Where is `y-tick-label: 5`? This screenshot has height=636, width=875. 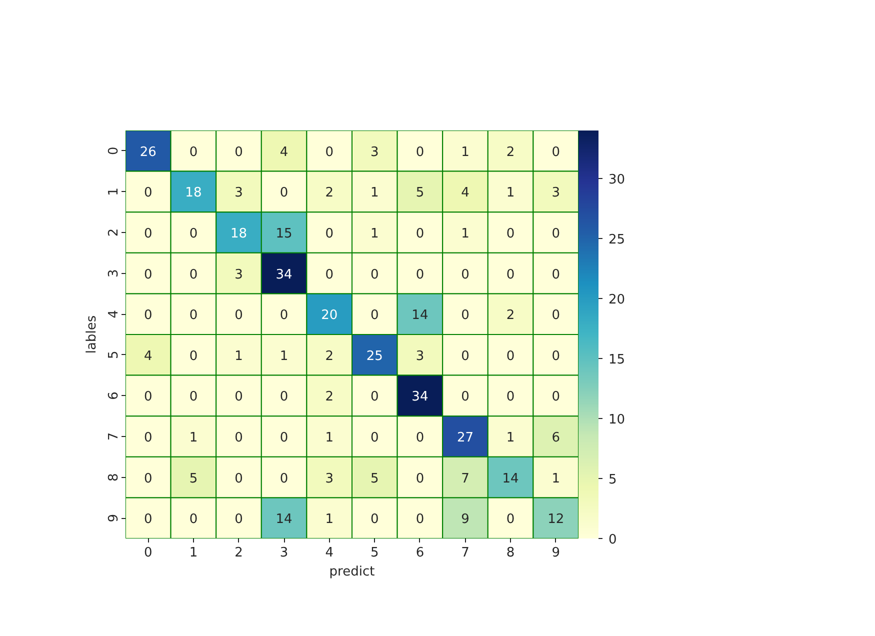 y-tick-label: 5 is located at coordinates (114, 355).